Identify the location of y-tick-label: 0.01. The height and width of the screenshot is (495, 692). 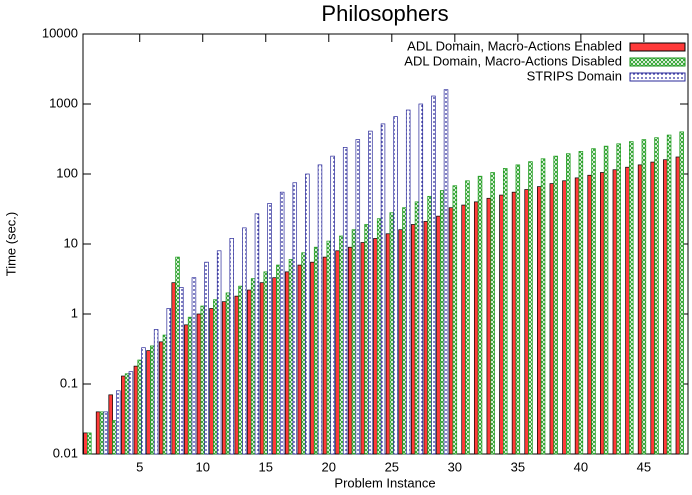
(65, 452).